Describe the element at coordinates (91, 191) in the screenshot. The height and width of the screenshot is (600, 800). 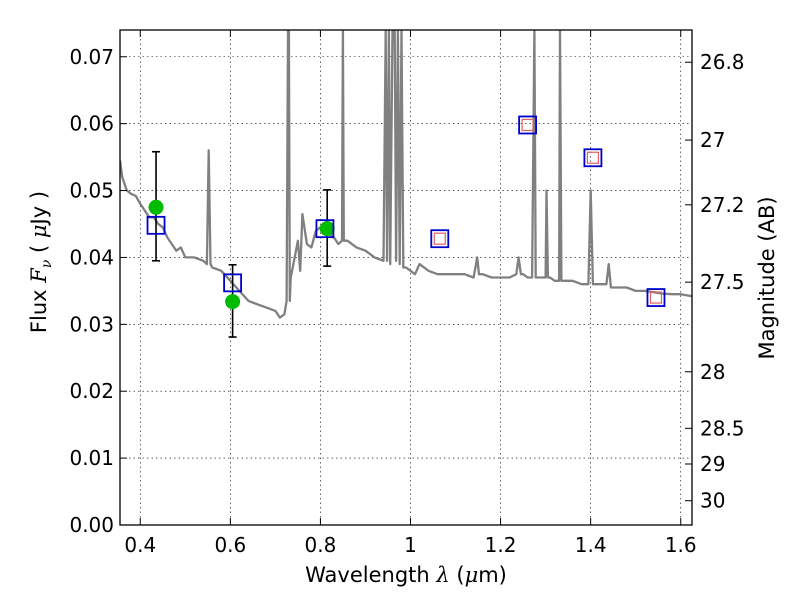
I see `y-tick-label: 0.05` at that location.